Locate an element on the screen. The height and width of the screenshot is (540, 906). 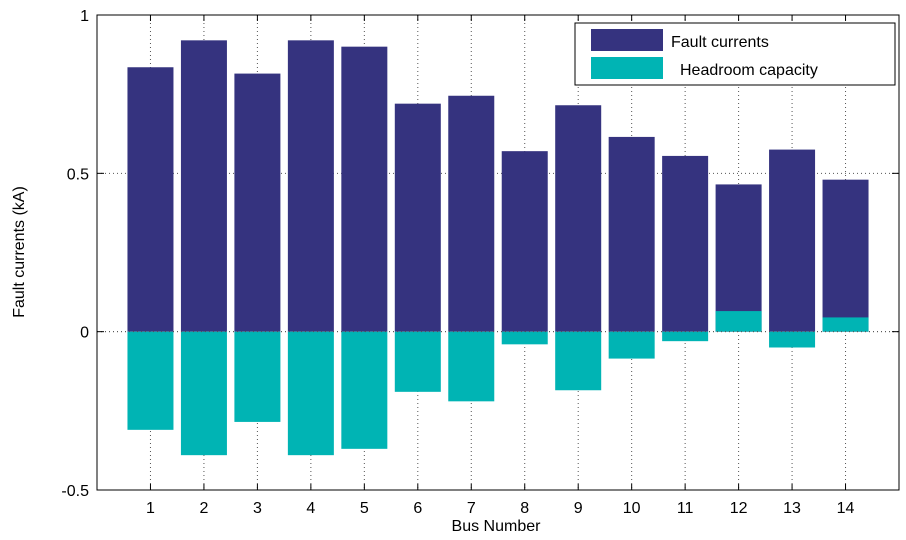
legend-swatch-fault-currents is located at coordinates (627, 40).